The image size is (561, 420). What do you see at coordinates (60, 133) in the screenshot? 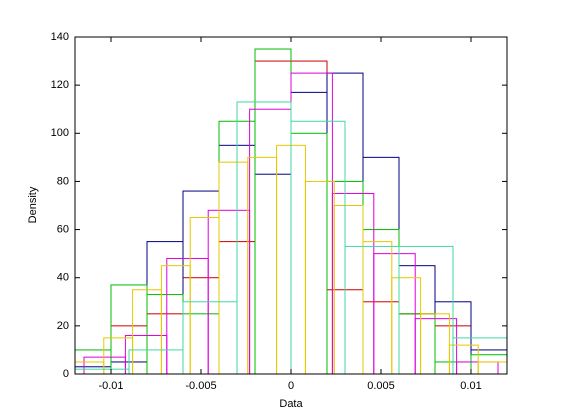
I see `y-tick-label: 100` at bounding box center [60, 133].